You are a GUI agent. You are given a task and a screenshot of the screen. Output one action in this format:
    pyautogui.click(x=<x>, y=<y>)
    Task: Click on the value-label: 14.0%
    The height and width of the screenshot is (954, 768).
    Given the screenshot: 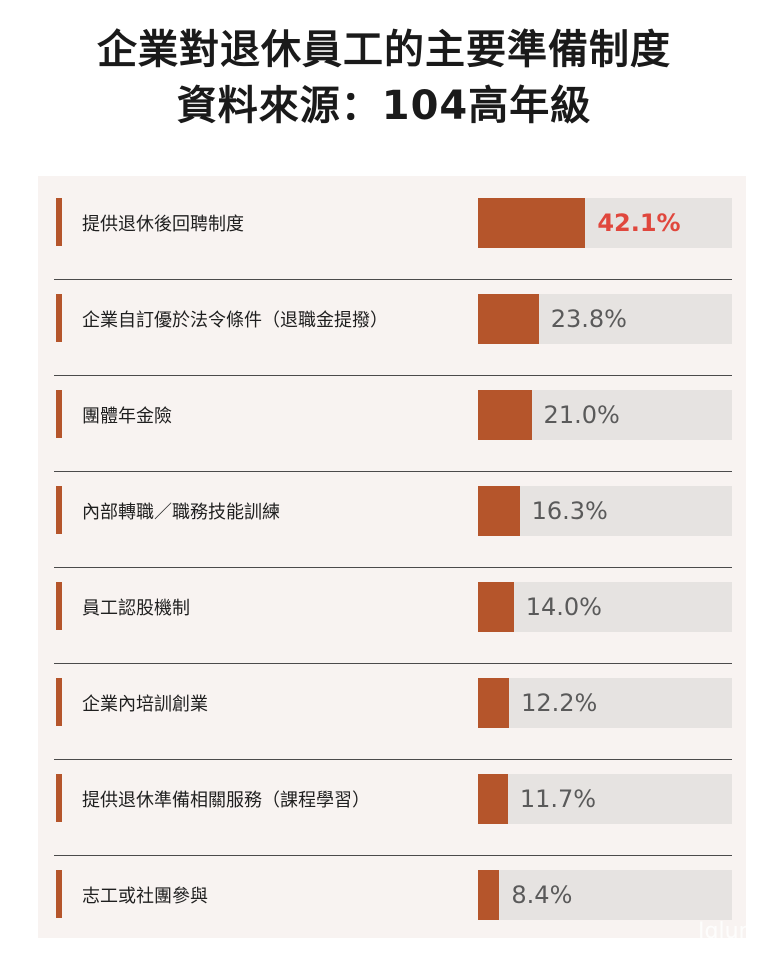 What is the action you would take?
    pyautogui.click(x=563, y=607)
    